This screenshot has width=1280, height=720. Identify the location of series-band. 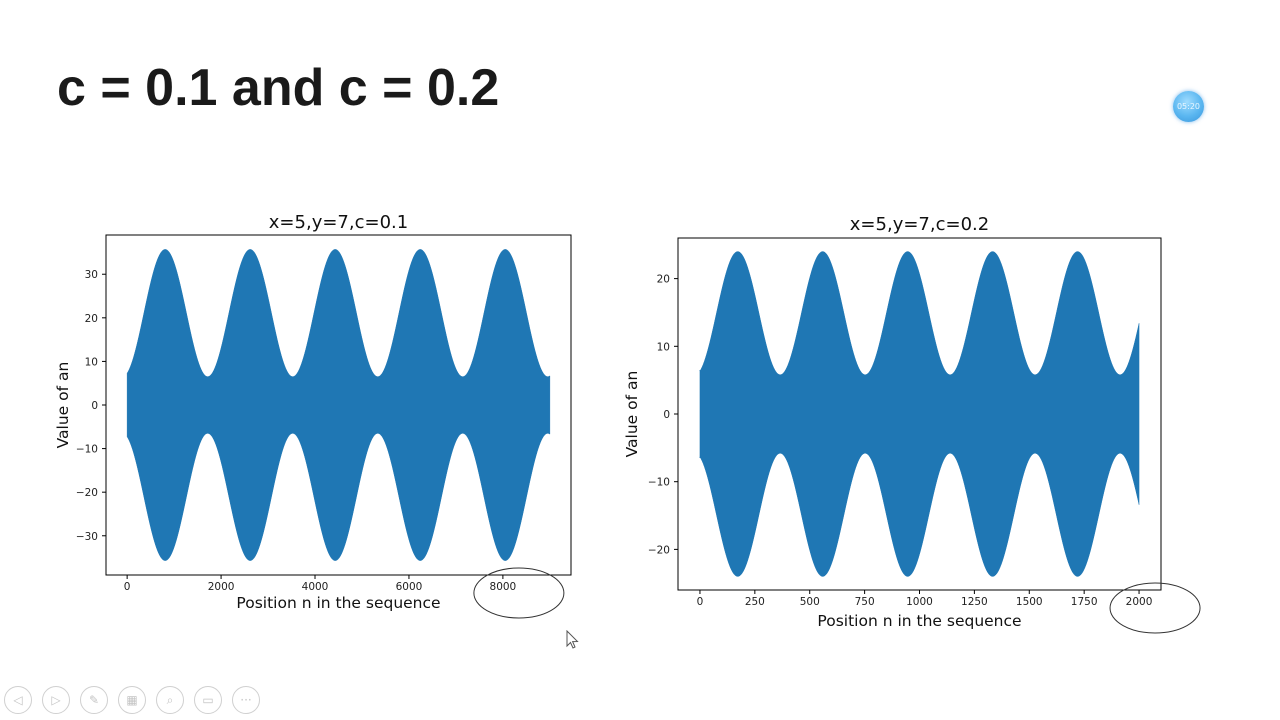
(338, 405).